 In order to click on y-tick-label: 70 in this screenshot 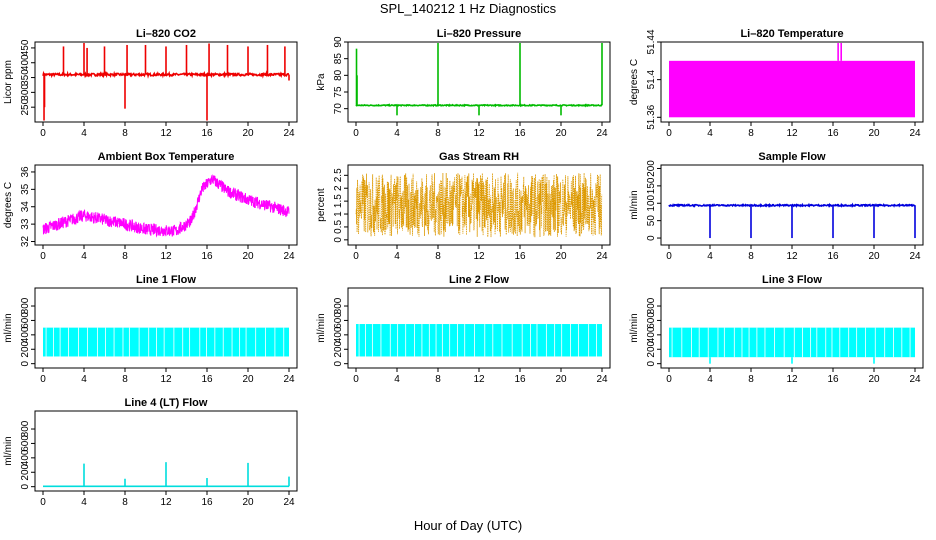, I will do `click(338, 109)`.